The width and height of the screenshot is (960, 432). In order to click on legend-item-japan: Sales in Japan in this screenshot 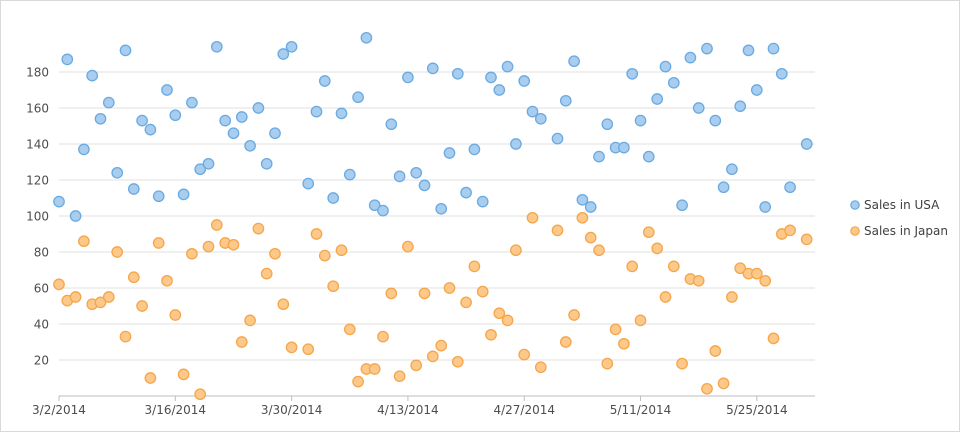, I will do `click(899, 231)`.